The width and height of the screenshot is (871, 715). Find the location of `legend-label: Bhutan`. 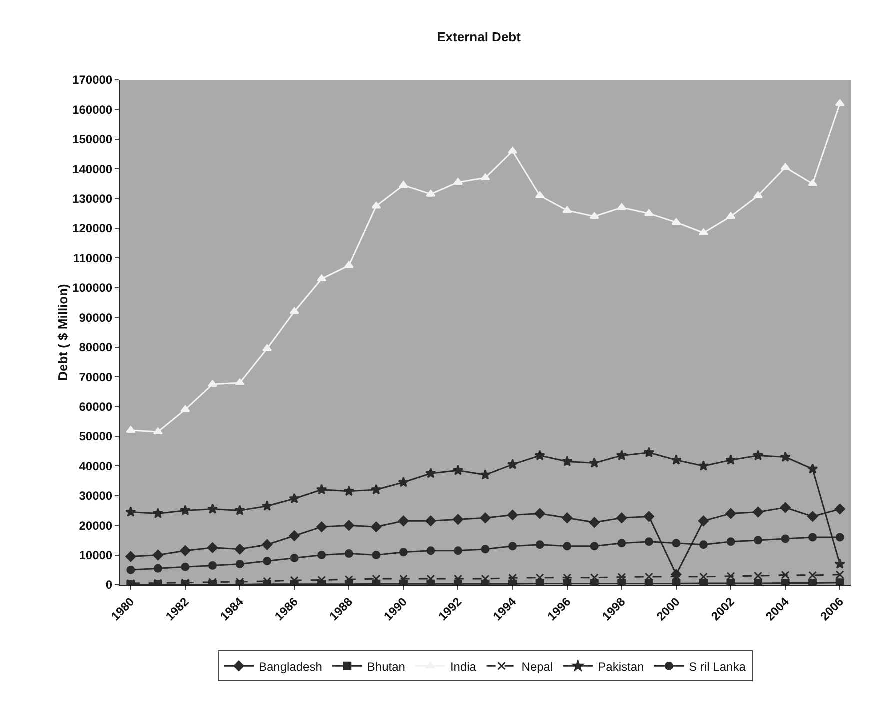

legend-label: Bhutan is located at coordinates (386, 667).